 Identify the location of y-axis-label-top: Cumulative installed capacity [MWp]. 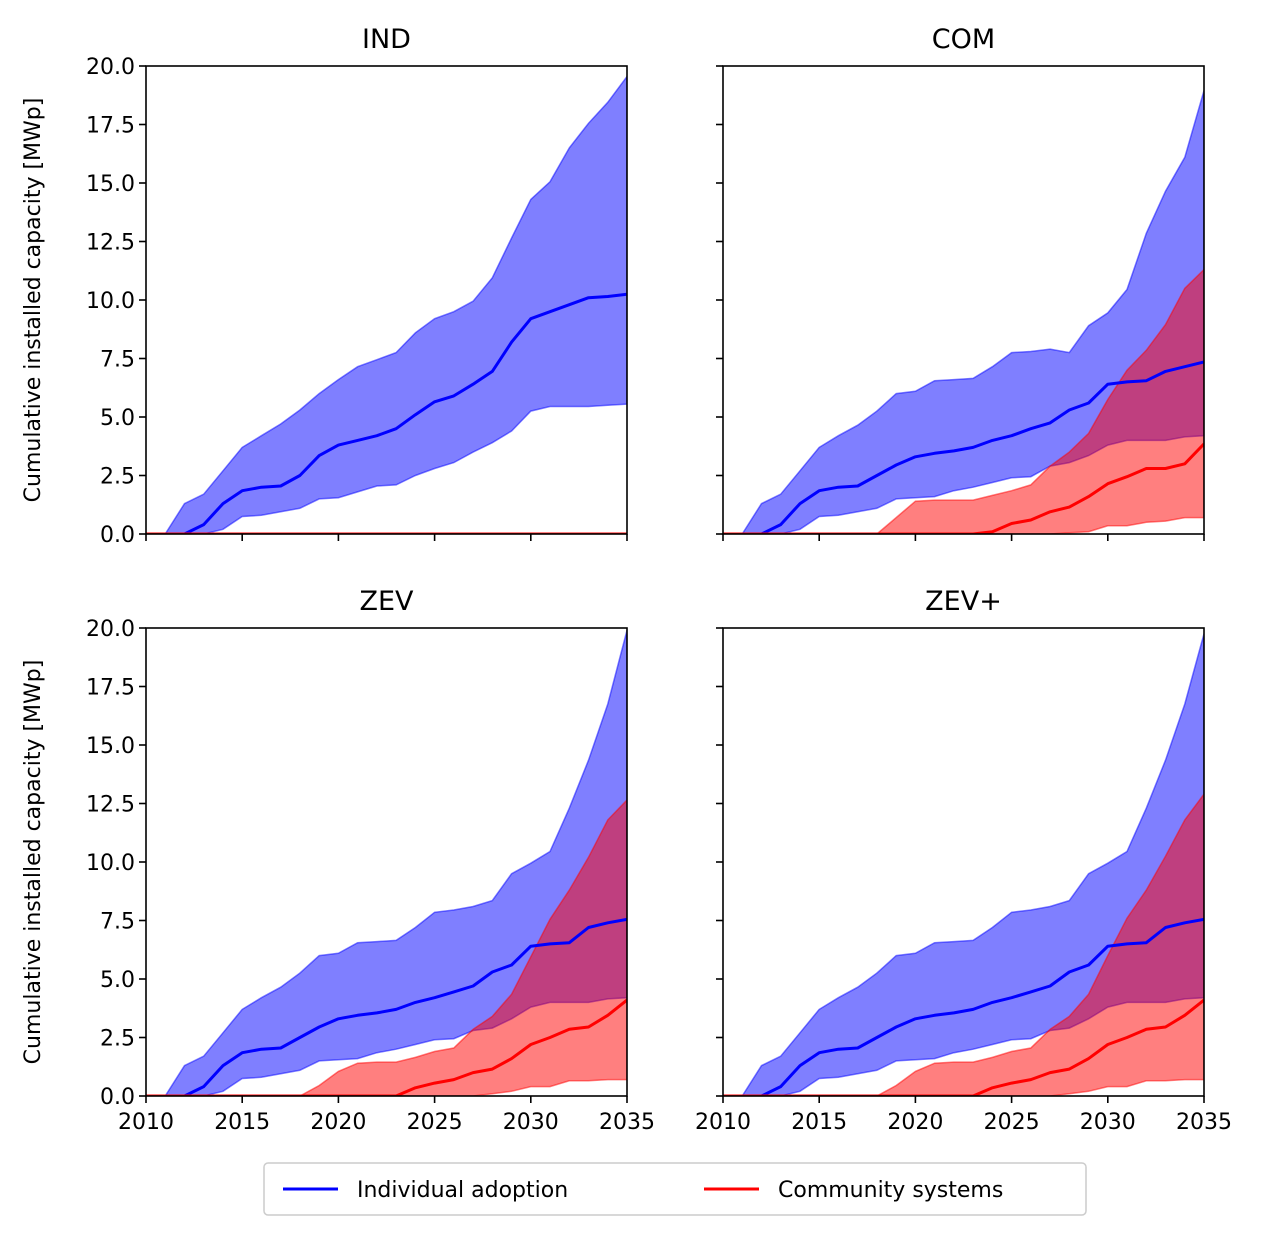
(33, 300).